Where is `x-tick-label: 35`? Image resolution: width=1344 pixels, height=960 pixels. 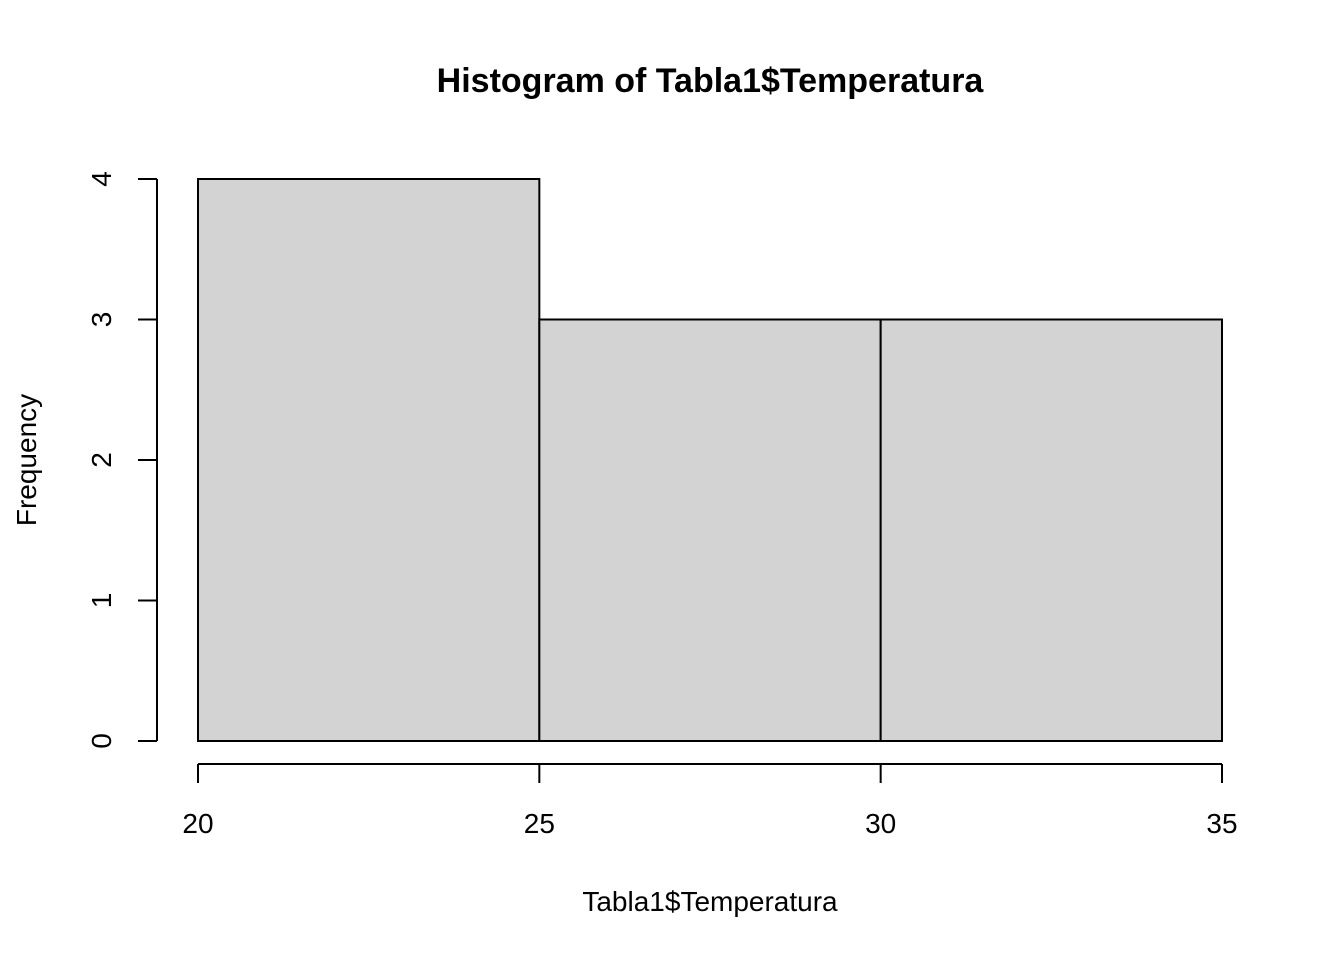
x-tick-label: 35 is located at coordinates (1221, 823).